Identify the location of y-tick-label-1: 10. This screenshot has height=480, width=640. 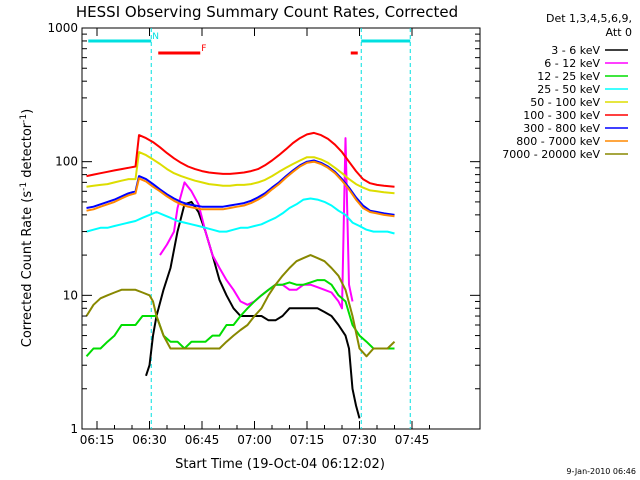
(70, 295).